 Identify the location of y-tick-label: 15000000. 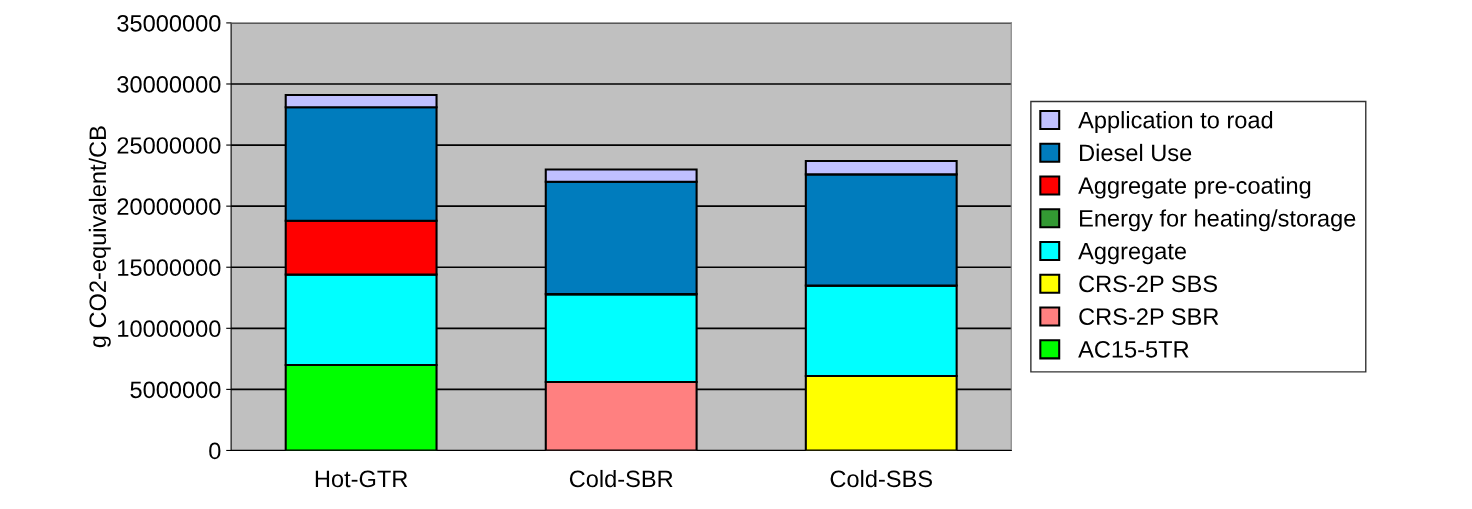
(169, 268).